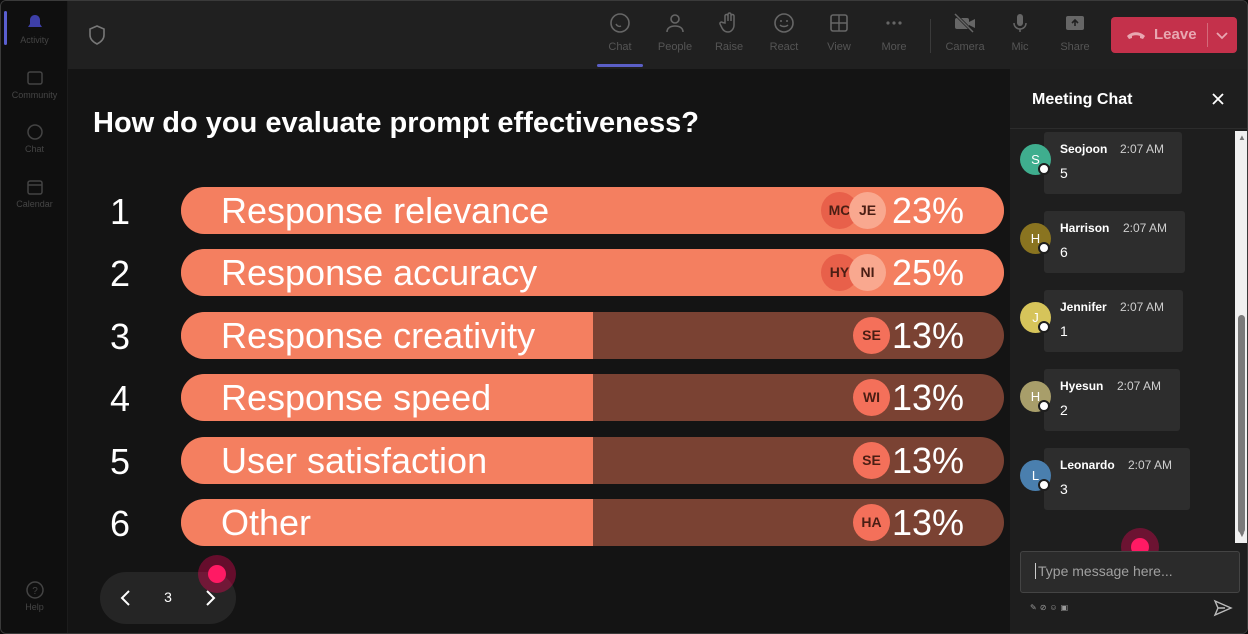 The width and height of the screenshot is (1248, 634). I want to click on message-text: 6, so click(1064, 252).